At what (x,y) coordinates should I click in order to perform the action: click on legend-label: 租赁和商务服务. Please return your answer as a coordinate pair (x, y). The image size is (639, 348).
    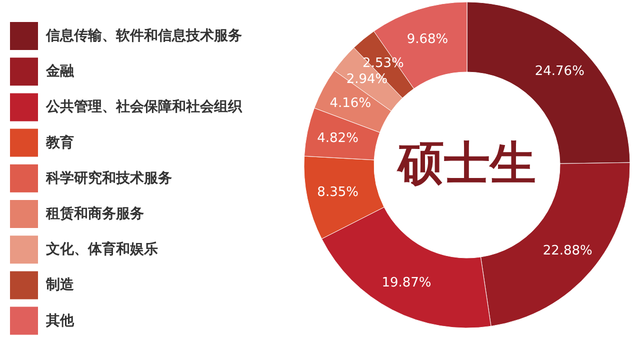
    Looking at the image, I should click on (94, 213).